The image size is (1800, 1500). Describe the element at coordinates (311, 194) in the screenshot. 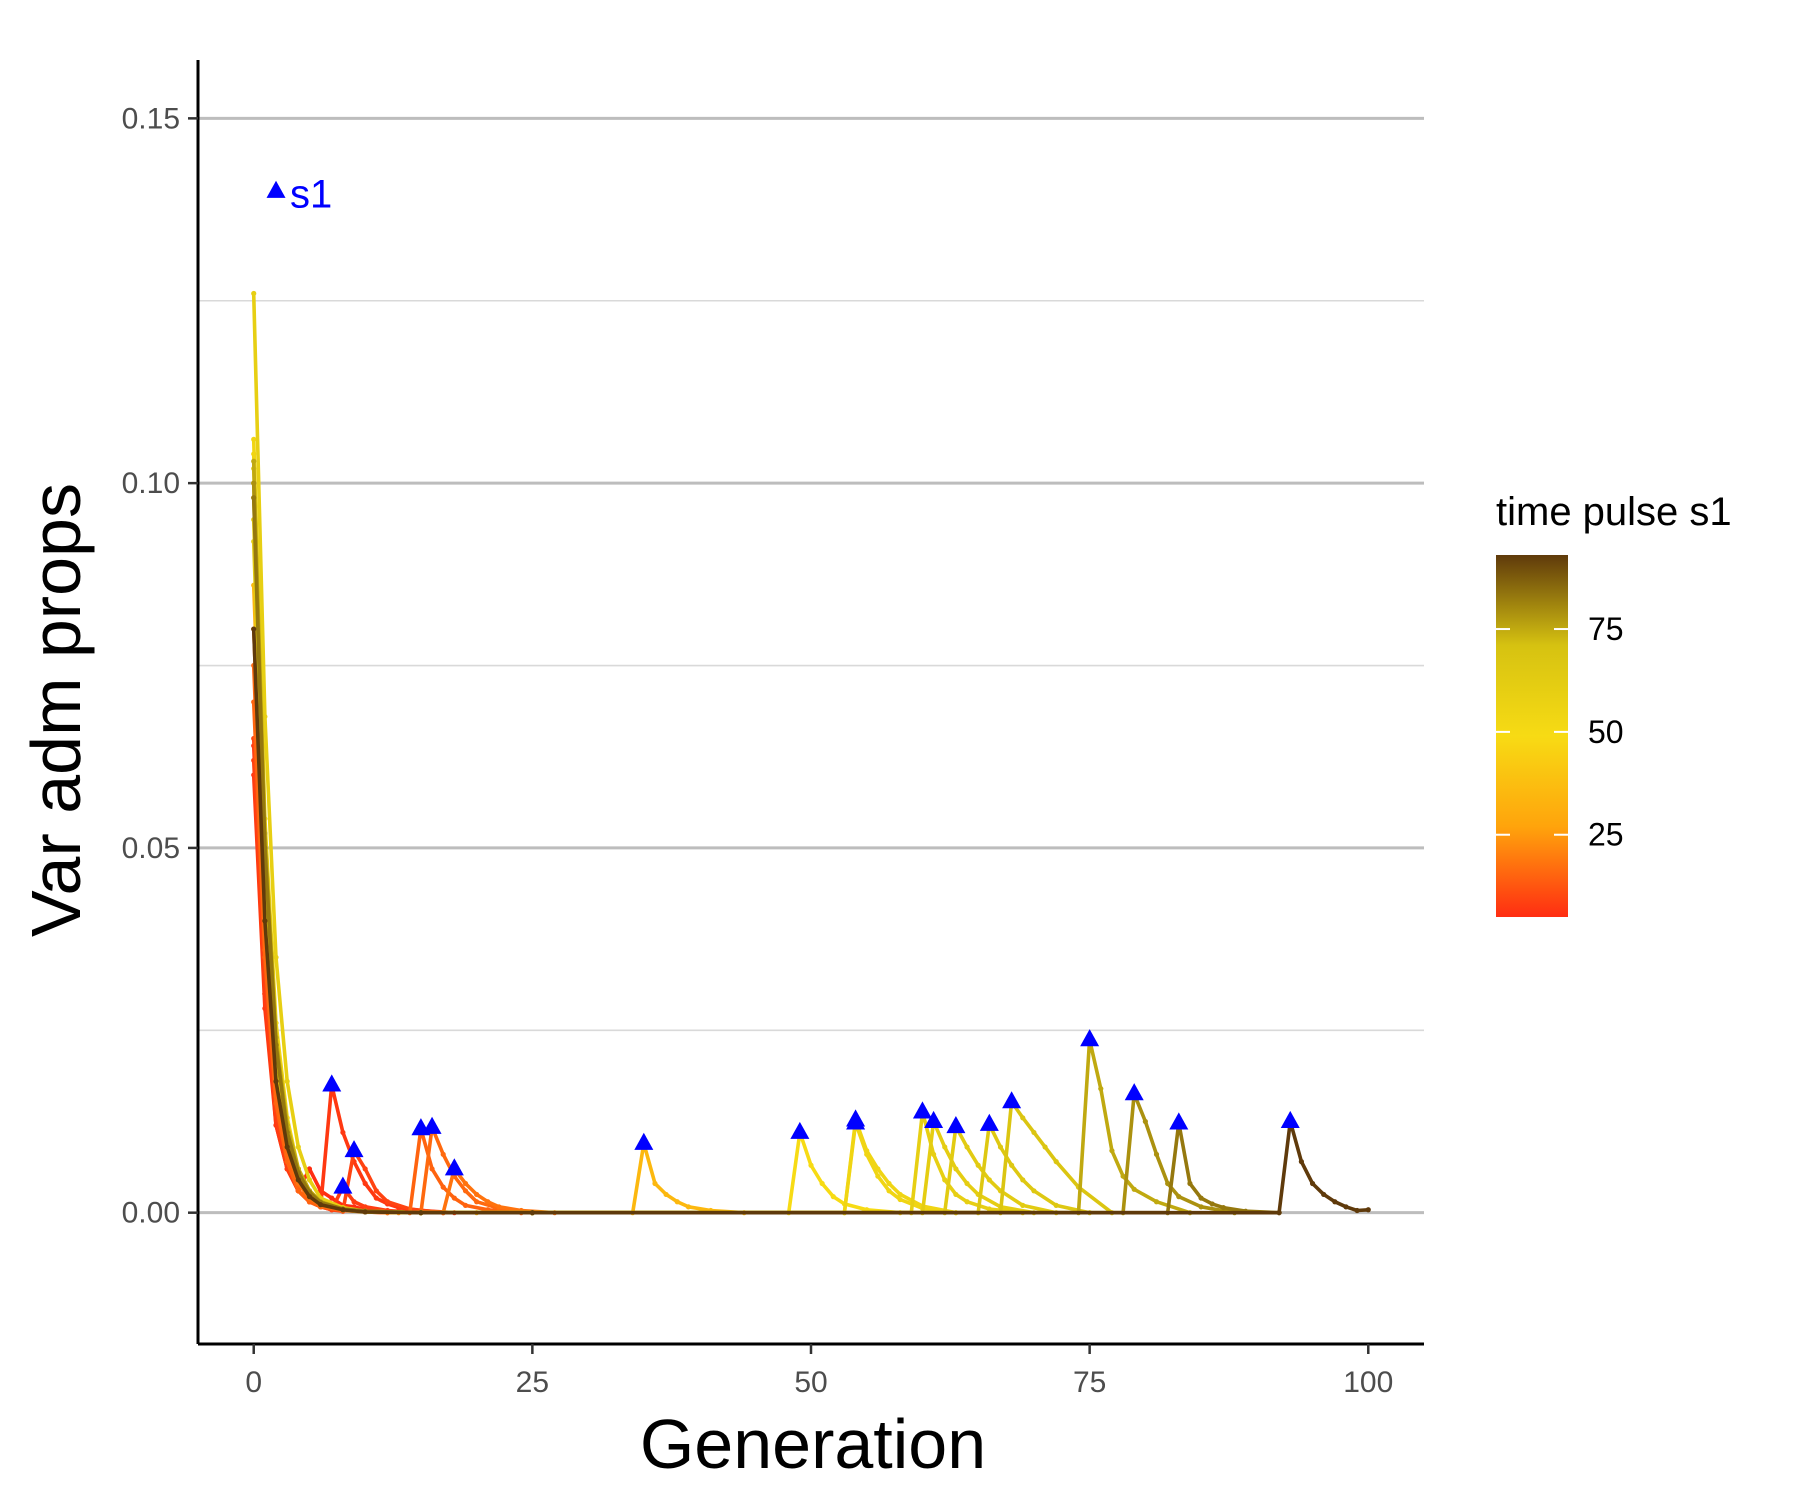

I see `marker-key-label: s1` at that location.